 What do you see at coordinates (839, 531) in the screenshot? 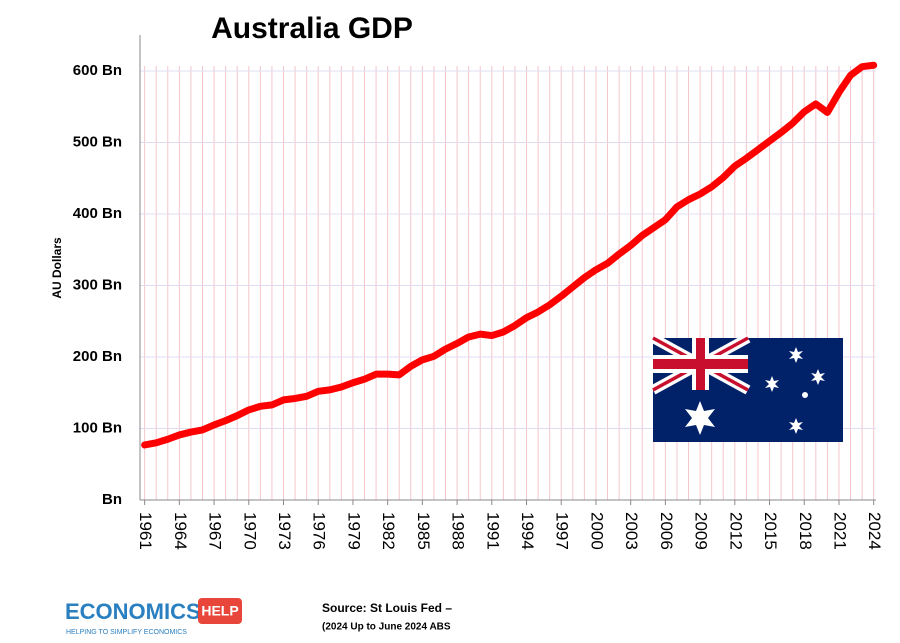
I see `x-tick-label: 2021` at bounding box center [839, 531].